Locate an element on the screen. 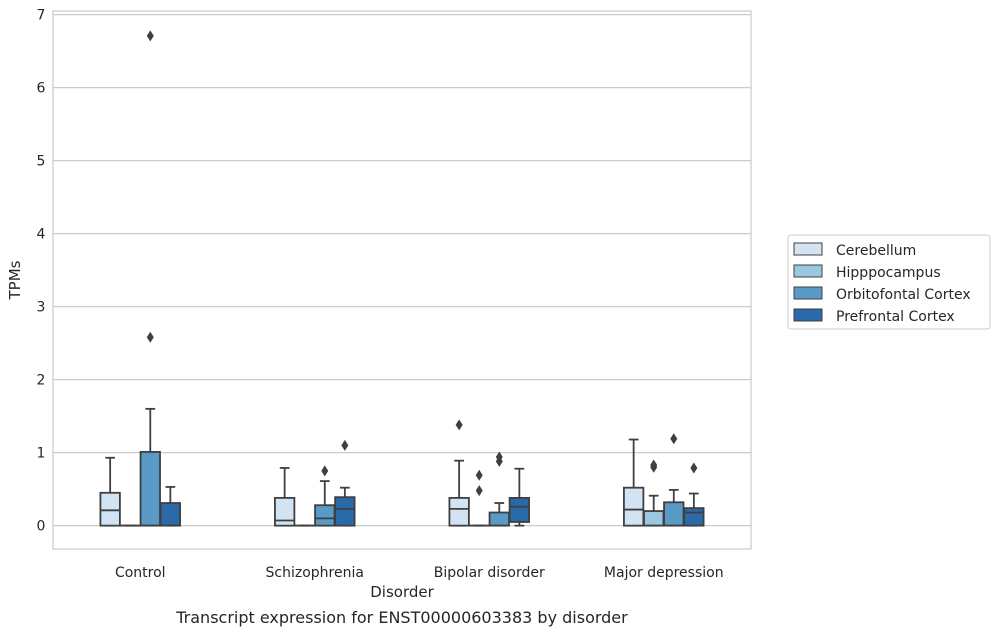  legend-frame is located at coordinates (889, 282).